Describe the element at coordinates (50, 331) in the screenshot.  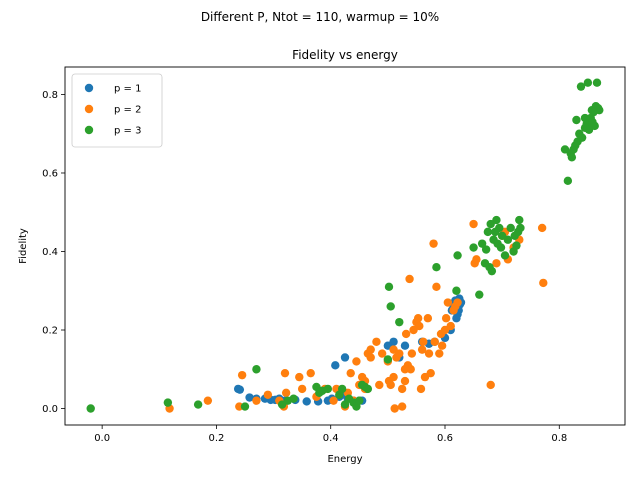
I see `y-tick-label-2: 0.2` at that location.